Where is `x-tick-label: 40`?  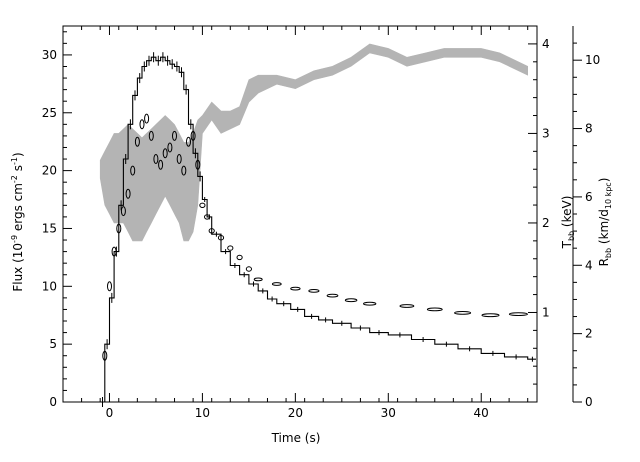
x-tick-label: 40 is located at coordinates (481, 413).